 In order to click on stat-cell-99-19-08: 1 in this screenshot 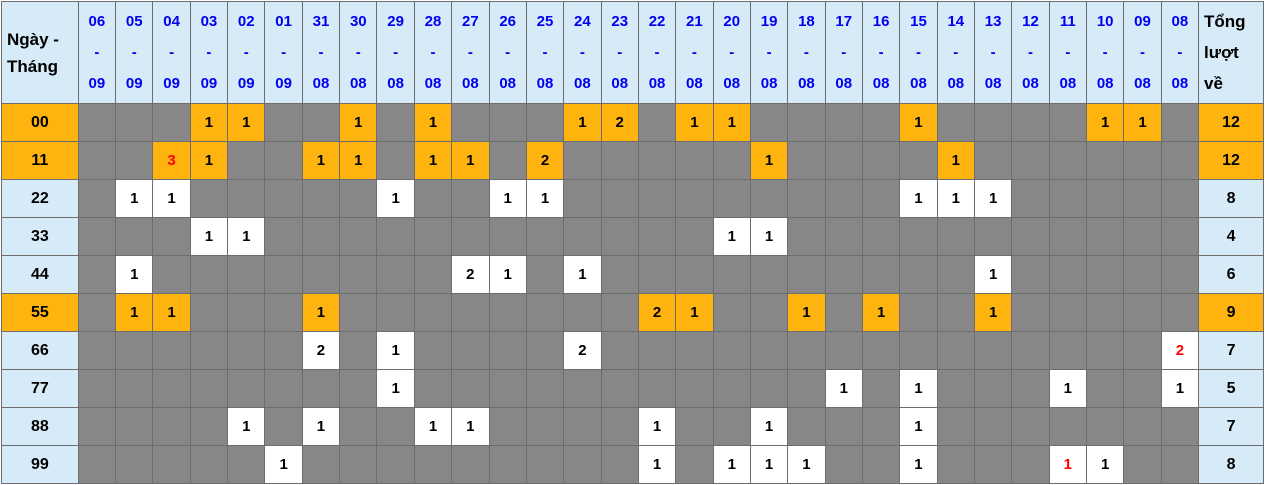, I will do `click(769, 464)`.